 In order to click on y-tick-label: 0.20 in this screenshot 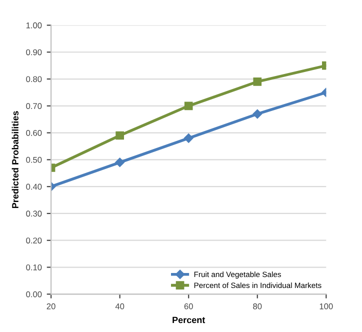, I will do `click(34, 241)`.